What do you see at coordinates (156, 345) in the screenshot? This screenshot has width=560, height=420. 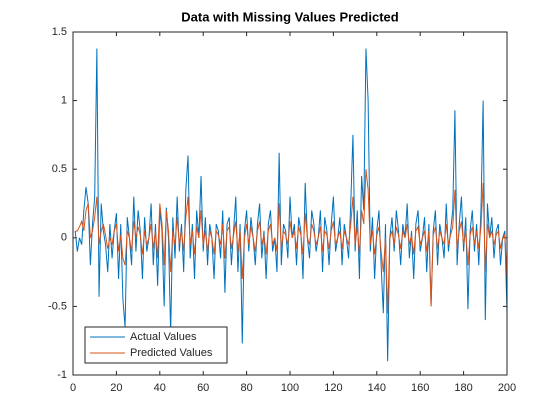 I see `legend-box` at bounding box center [156, 345].